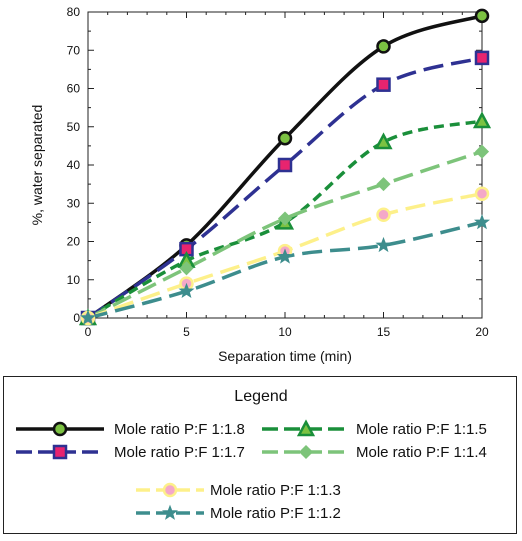  I want to click on y-tick-label: 50, so click(74, 127).